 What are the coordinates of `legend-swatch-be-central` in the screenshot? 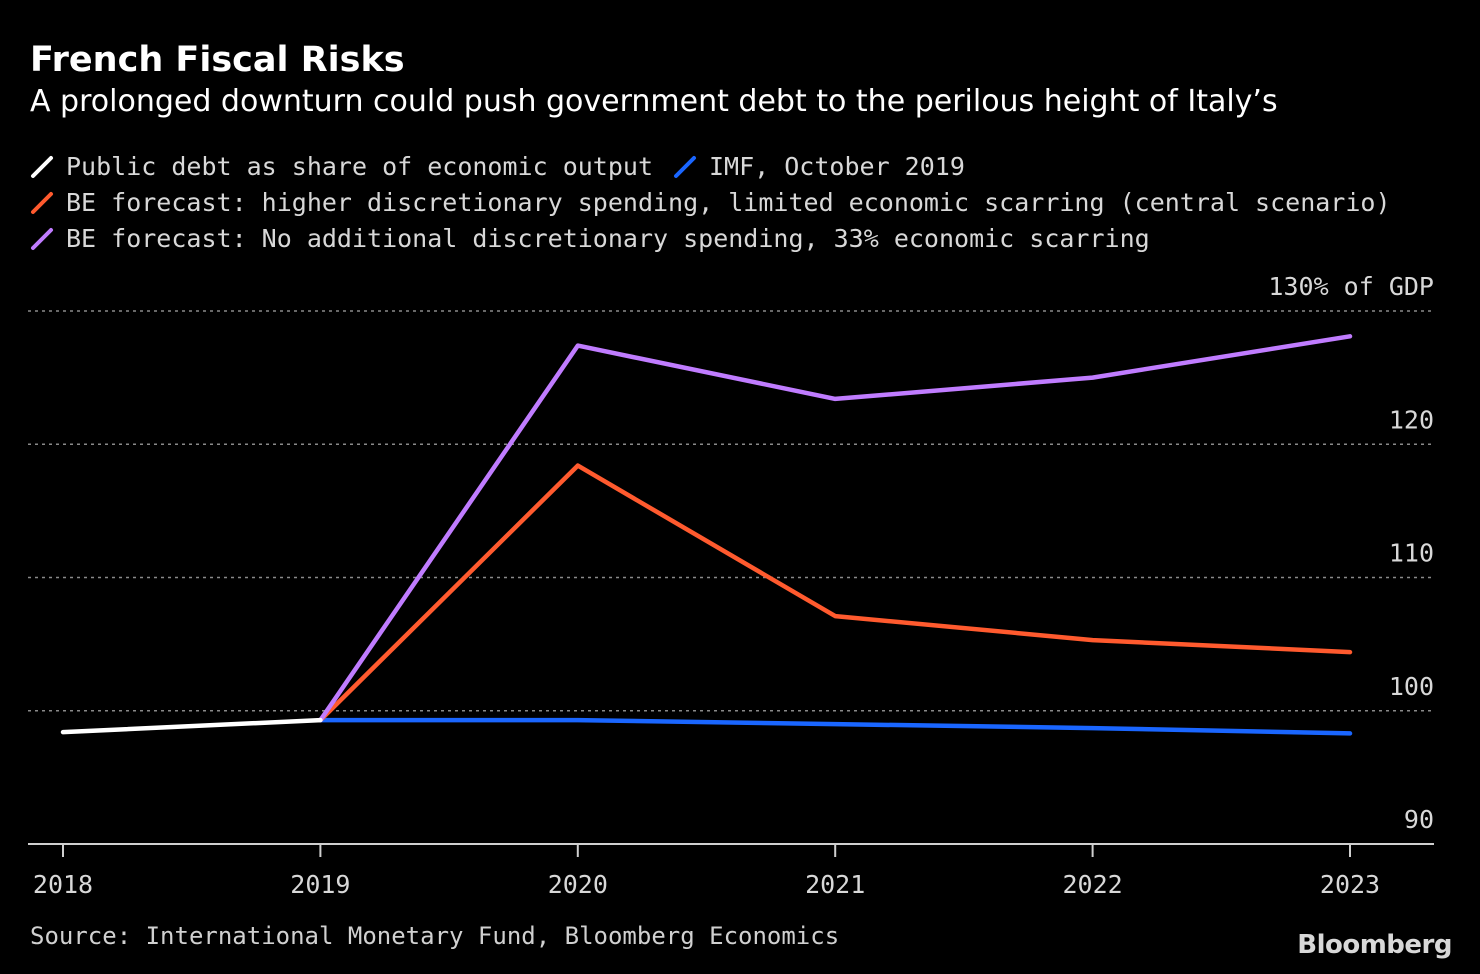 It's located at (42, 203).